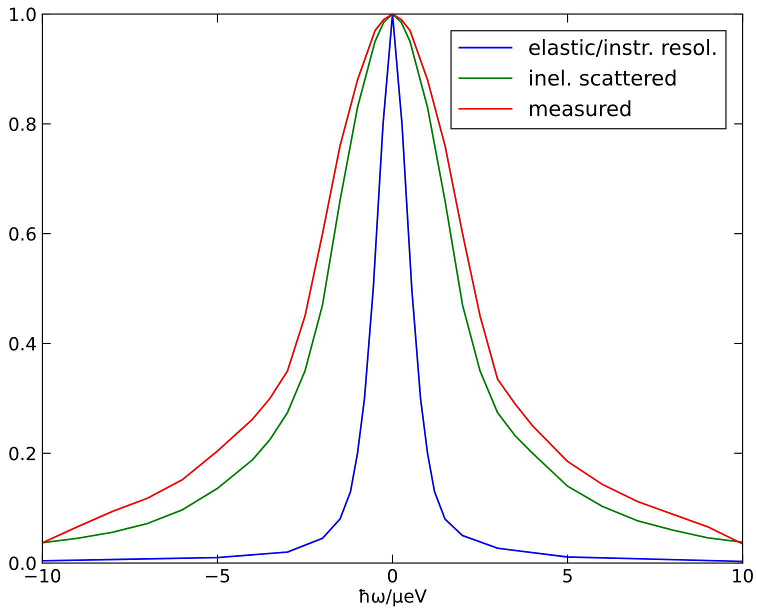 The image size is (757, 612). What do you see at coordinates (22, 124) in the screenshot?
I see `y-tick-label: 0.8` at bounding box center [22, 124].